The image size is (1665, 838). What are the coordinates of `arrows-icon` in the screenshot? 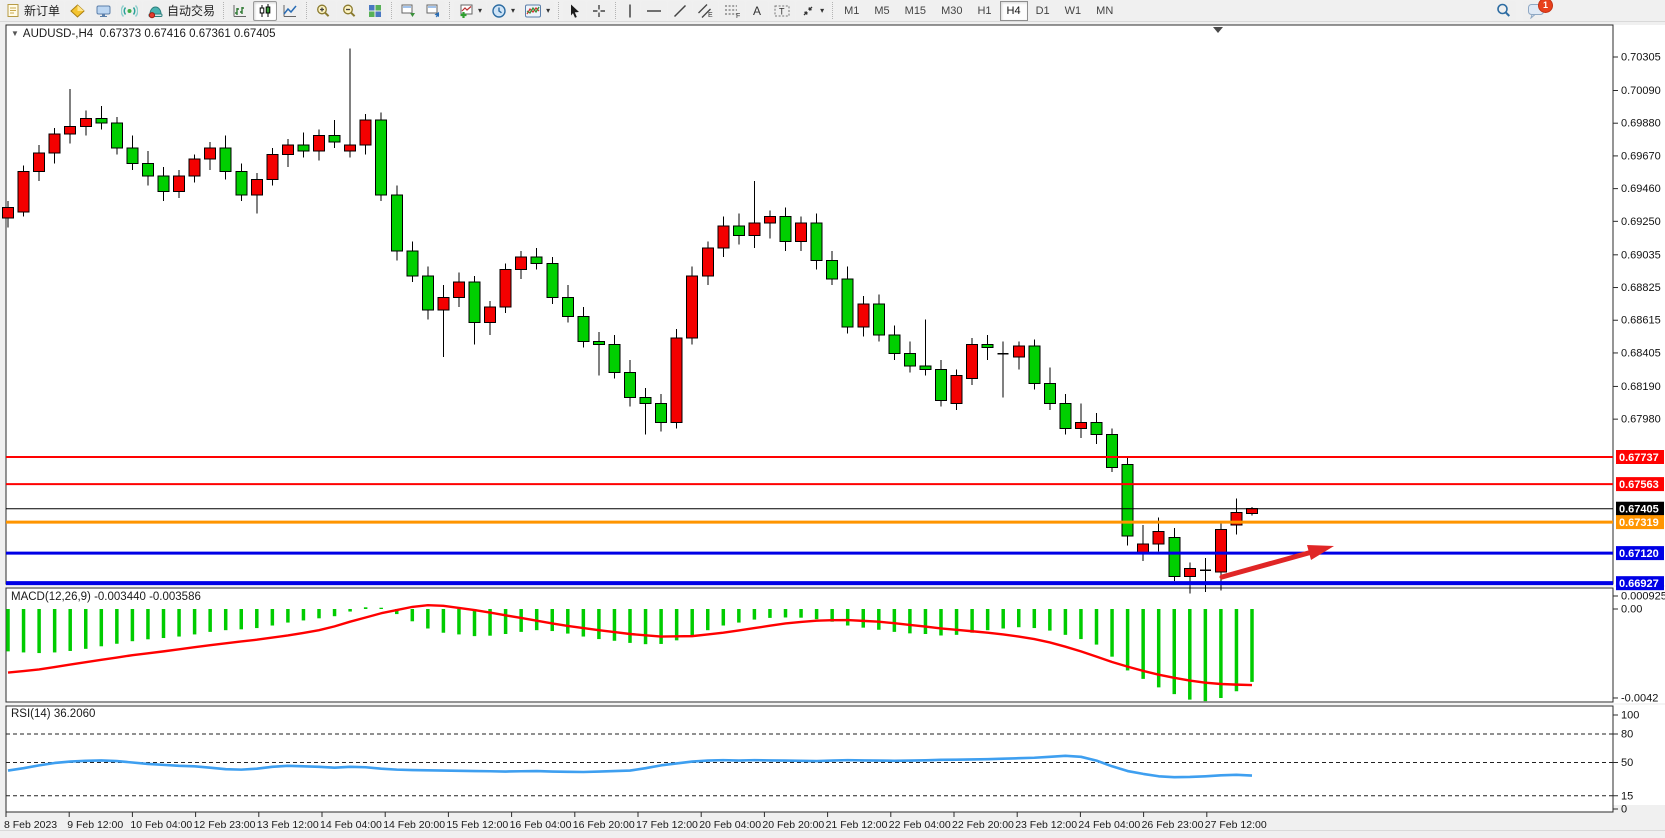 It's located at (808, 11).